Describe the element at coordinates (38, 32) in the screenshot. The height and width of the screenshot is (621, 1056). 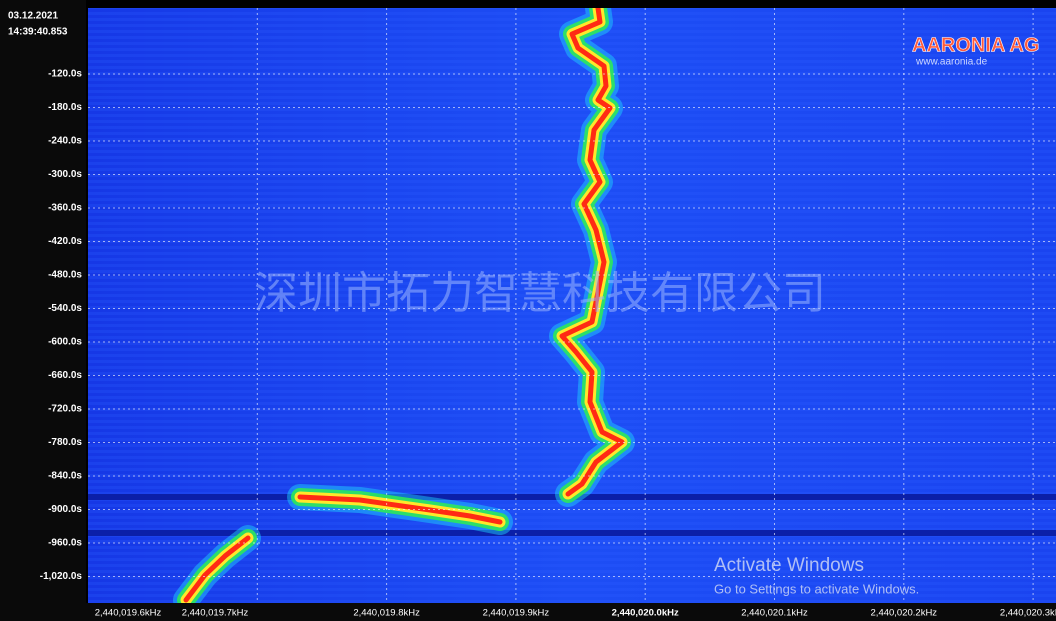
I see `time: 14:39:40.853` at that location.